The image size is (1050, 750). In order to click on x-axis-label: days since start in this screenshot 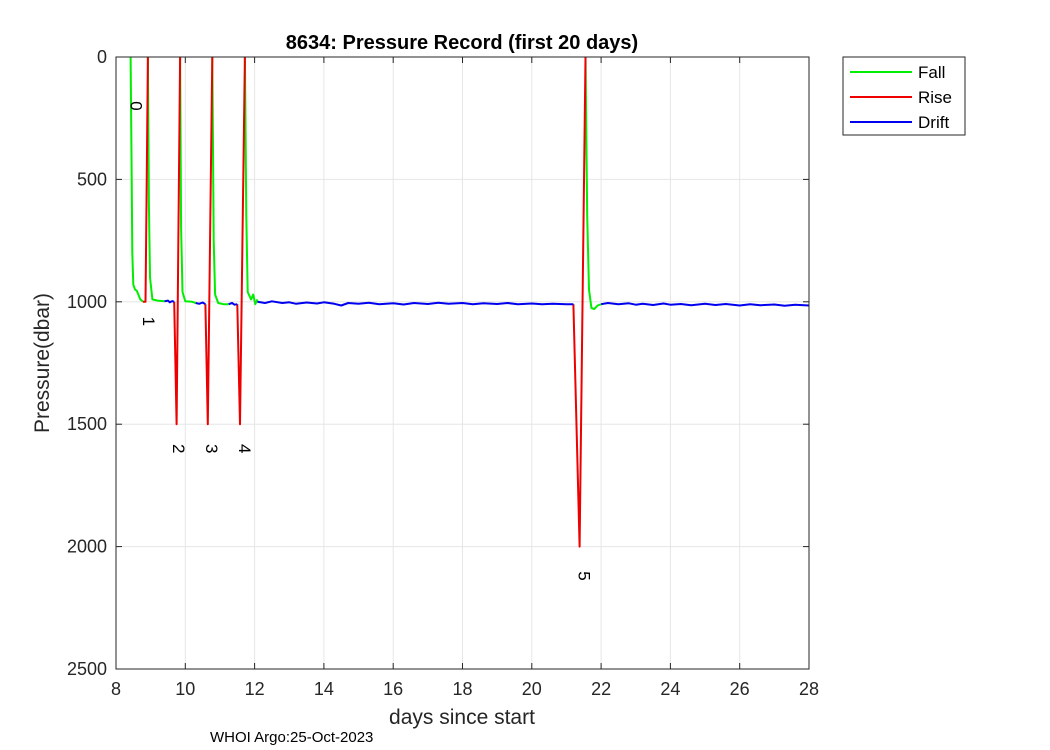, I will do `click(462, 717)`.